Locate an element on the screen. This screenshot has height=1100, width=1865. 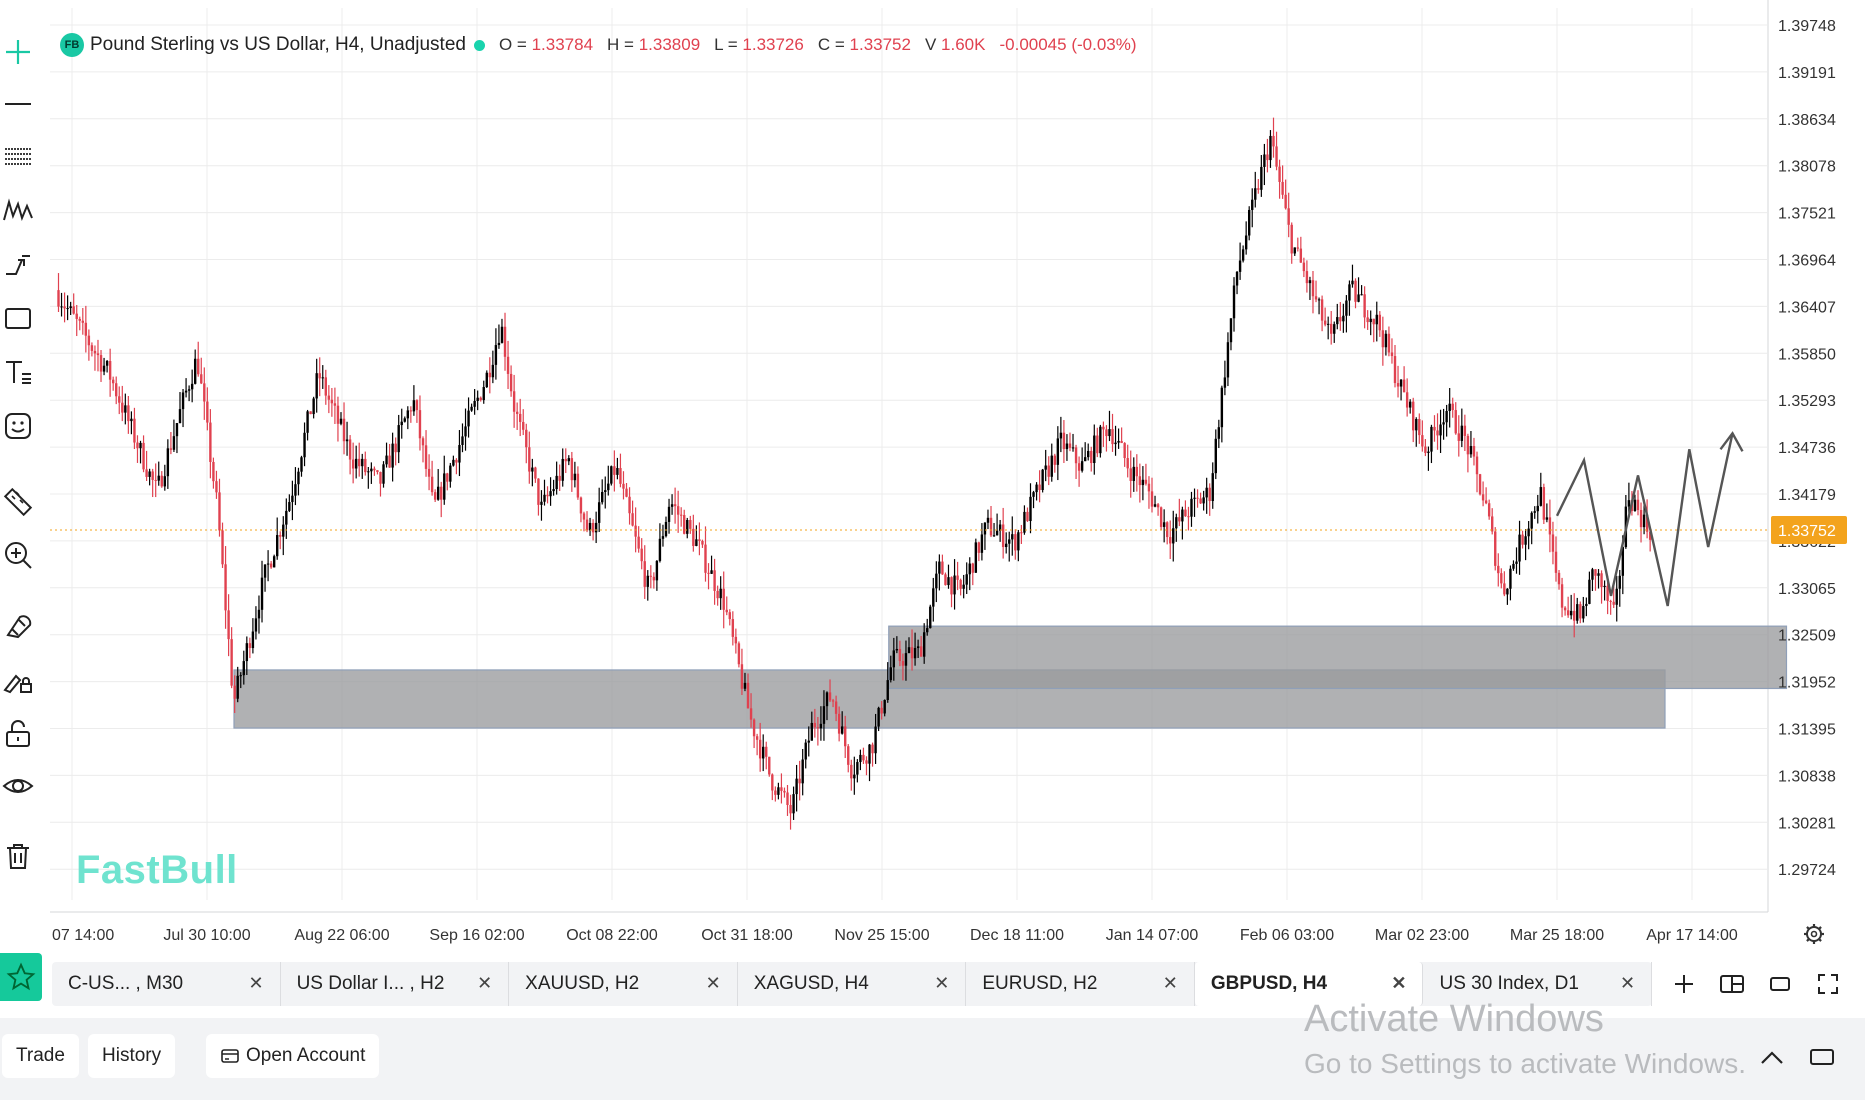
tab-1: US Dollar I... , H2 ✕ is located at coordinates (395, 984).